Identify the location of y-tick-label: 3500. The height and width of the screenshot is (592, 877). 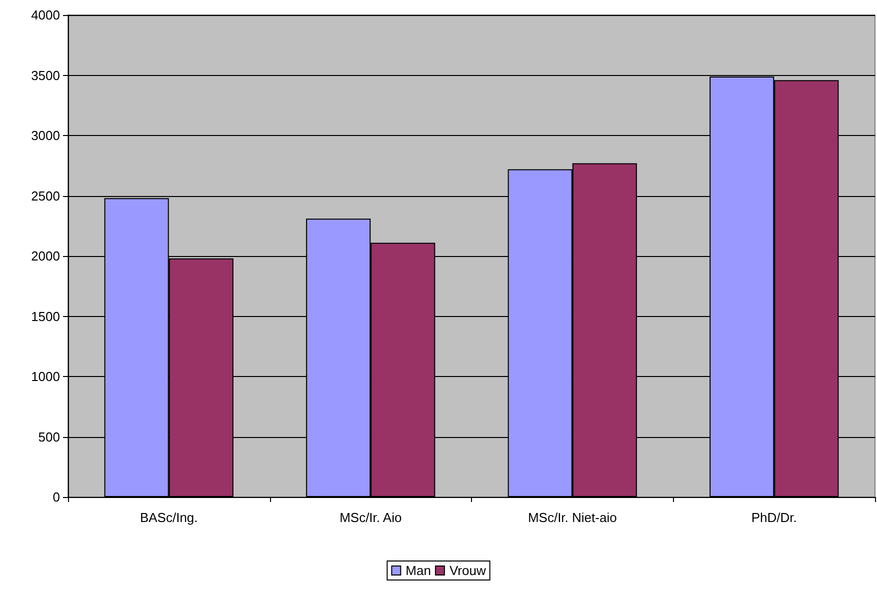
(45, 75).